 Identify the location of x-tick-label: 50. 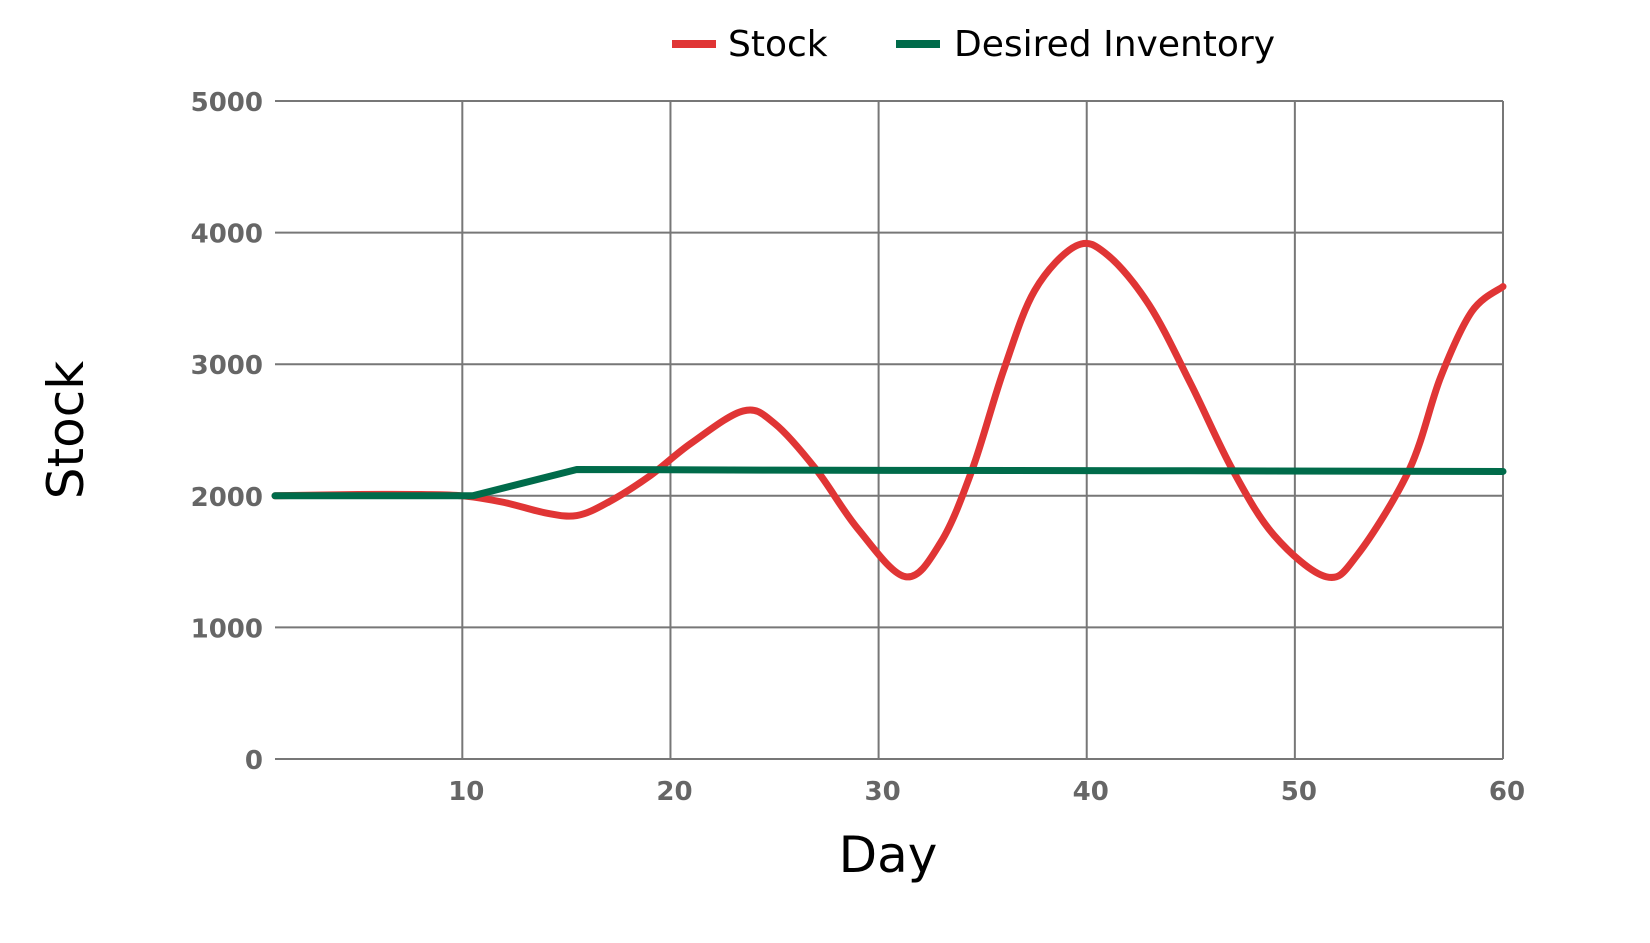
(1299, 792).